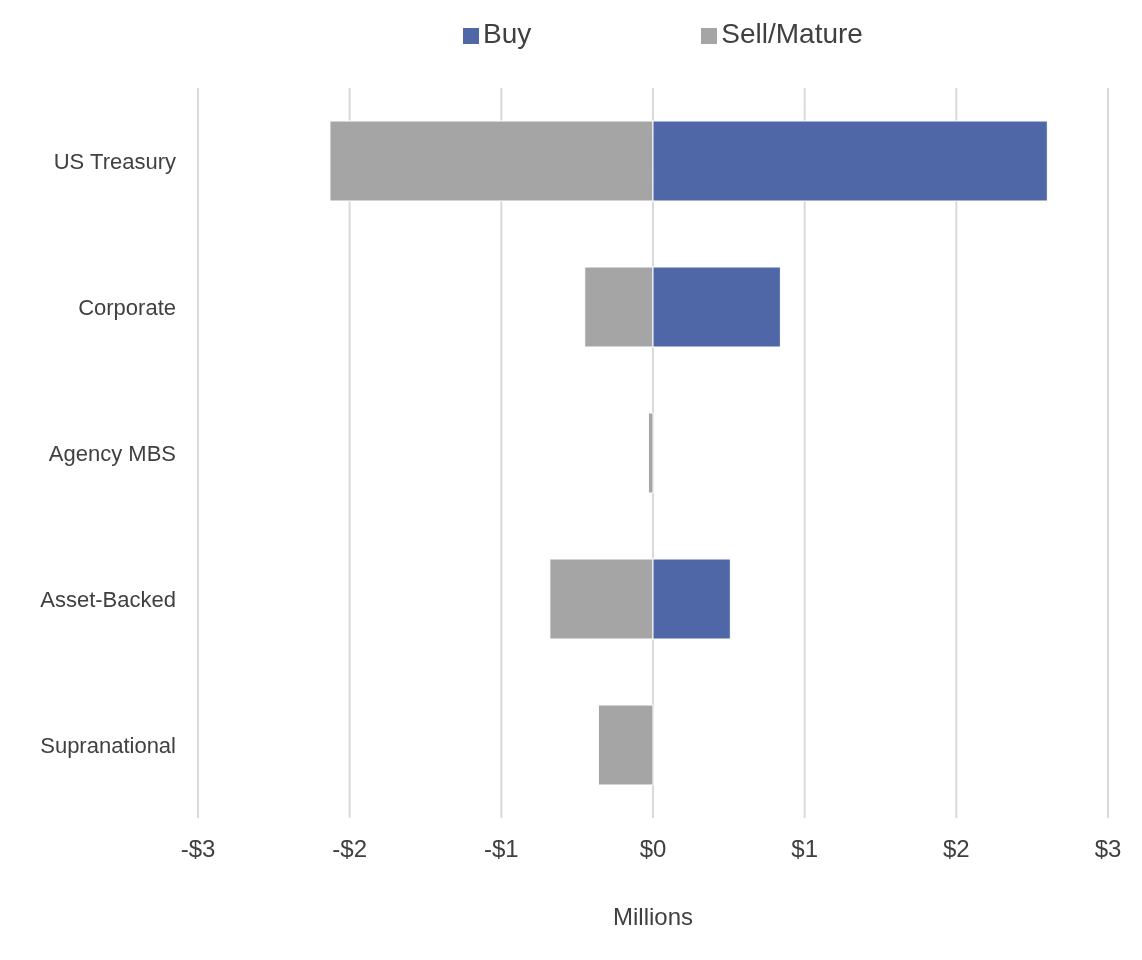 The image size is (1142, 960). Describe the element at coordinates (127, 307) in the screenshot. I see `y-tick-label: Corporate` at that location.